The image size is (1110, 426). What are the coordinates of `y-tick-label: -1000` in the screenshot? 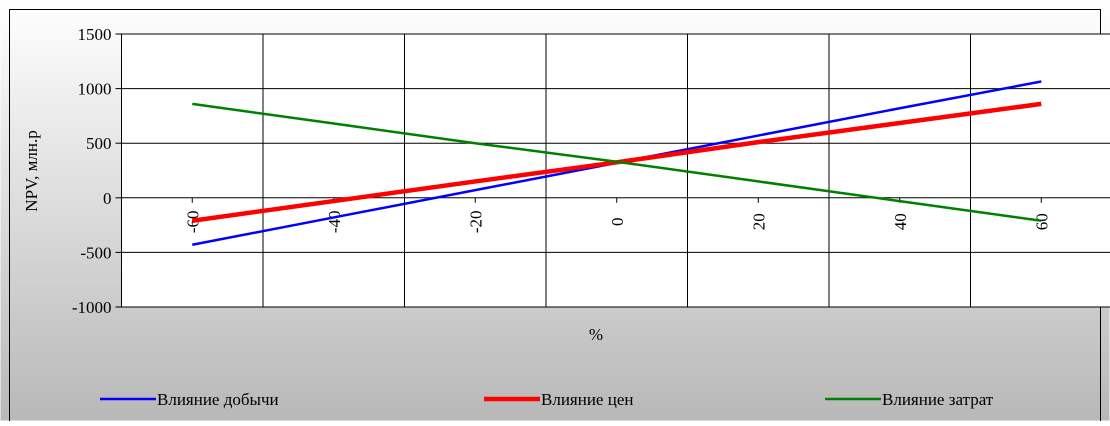 It's located at (92, 307).